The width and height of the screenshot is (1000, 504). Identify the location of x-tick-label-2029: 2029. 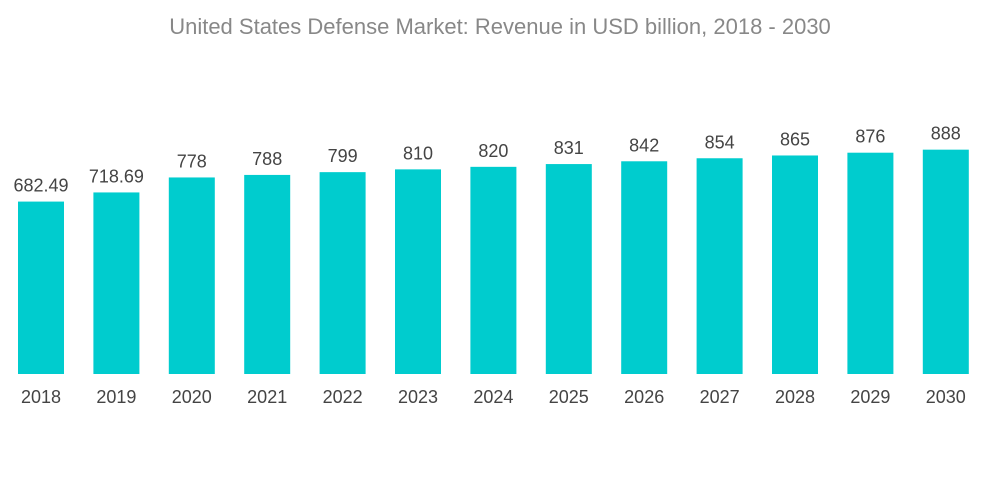
(870, 397).